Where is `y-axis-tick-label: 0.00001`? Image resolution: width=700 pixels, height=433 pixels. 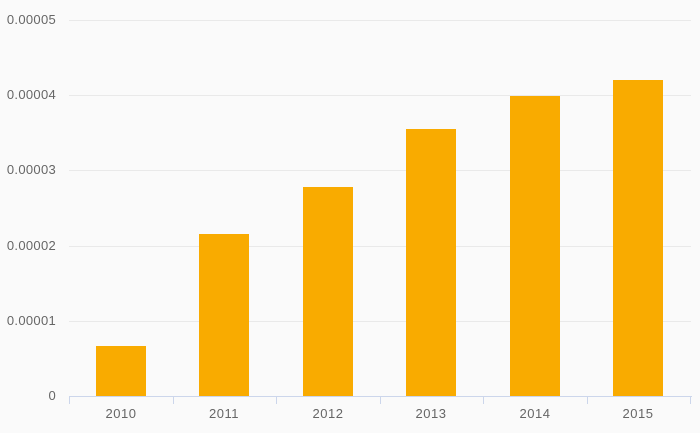
y-axis-tick-label: 0.00001 is located at coordinates (31, 320).